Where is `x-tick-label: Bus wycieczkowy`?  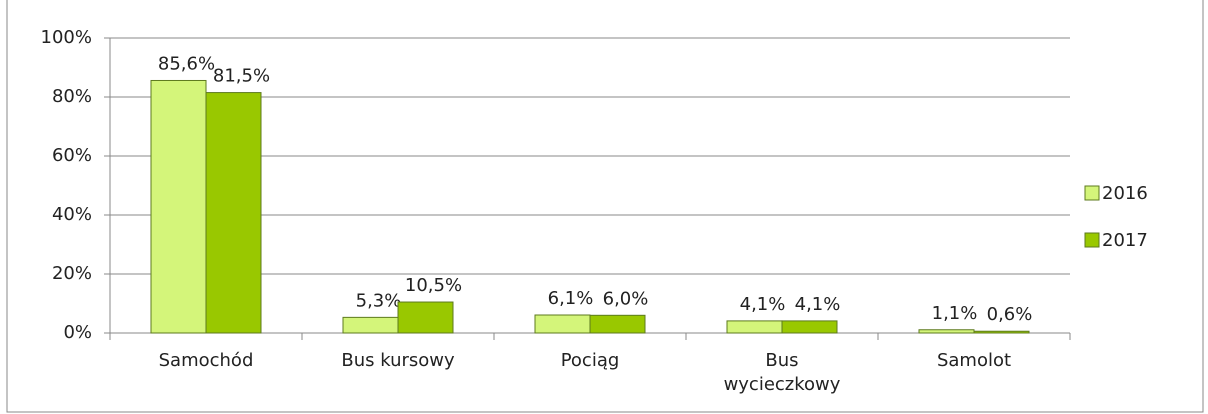
x-tick-label: Bus wycieczkowy is located at coordinates (782, 372).